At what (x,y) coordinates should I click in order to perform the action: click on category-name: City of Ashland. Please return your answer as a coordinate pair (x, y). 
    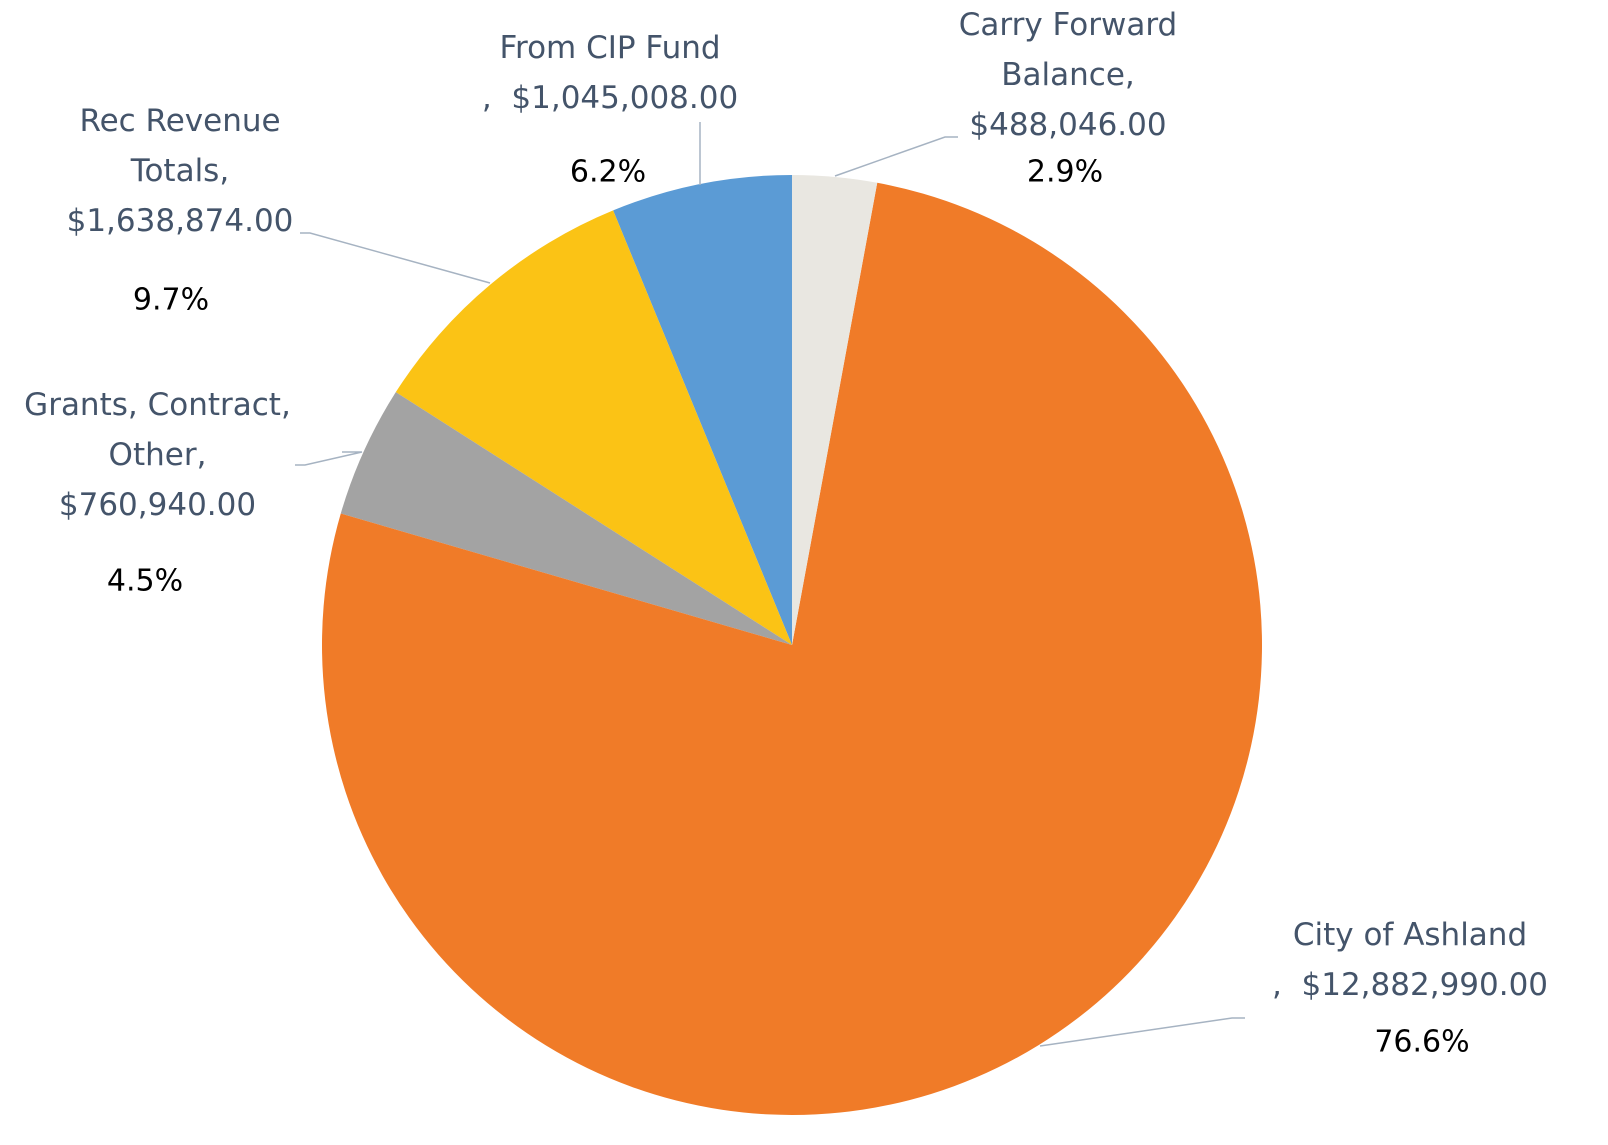
    Looking at the image, I should click on (1410, 935).